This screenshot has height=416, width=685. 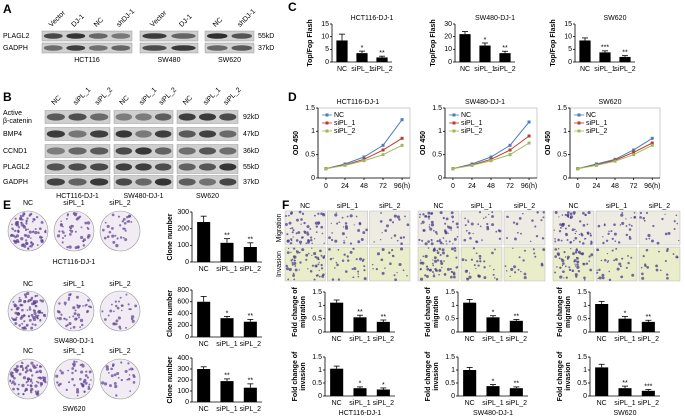 What do you see at coordinates (15, 182) in the screenshot?
I see `row-label: GADPH` at bounding box center [15, 182].